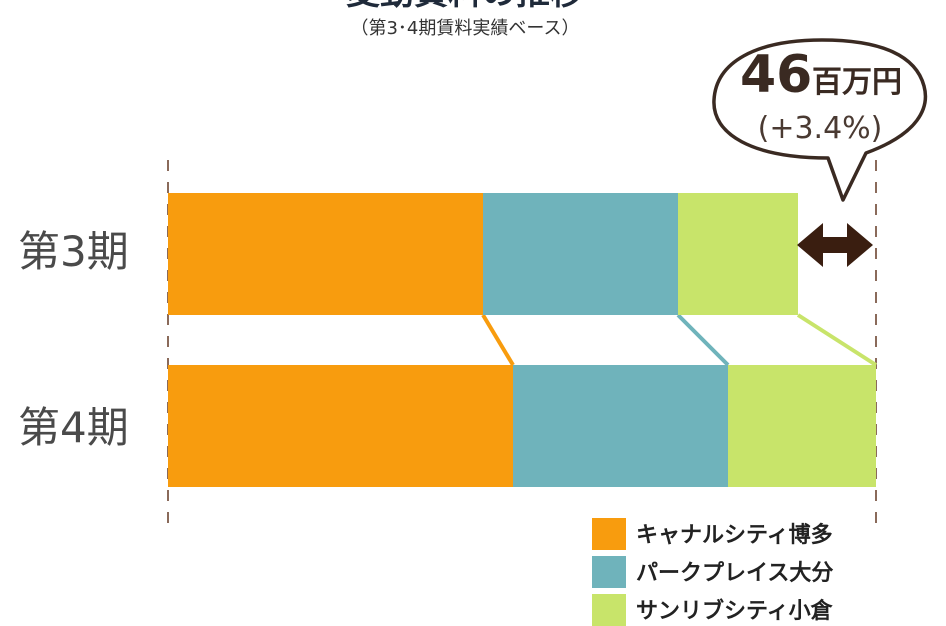 The image size is (946, 626). I want to click on legend-label-1: キャナルシティ博多, so click(734, 535).